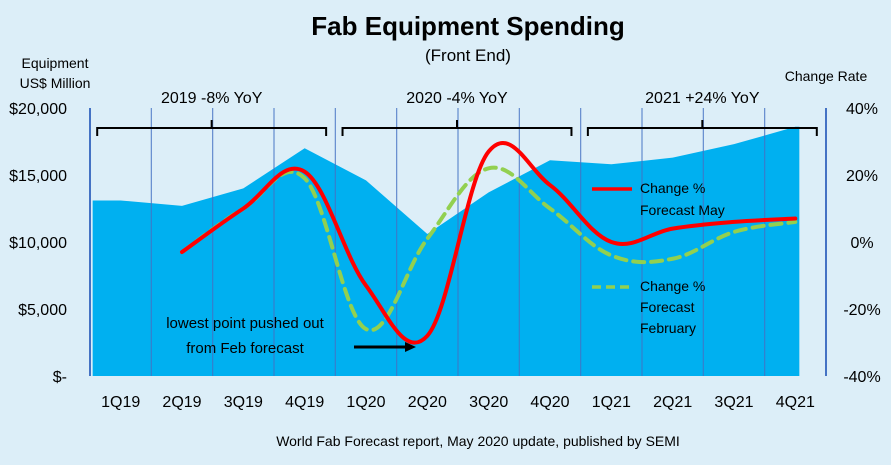  What do you see at coordinates (549, 402) in the screenshot?
I see `x-tick-label: 4Q20` at bounding box center [549, 402].